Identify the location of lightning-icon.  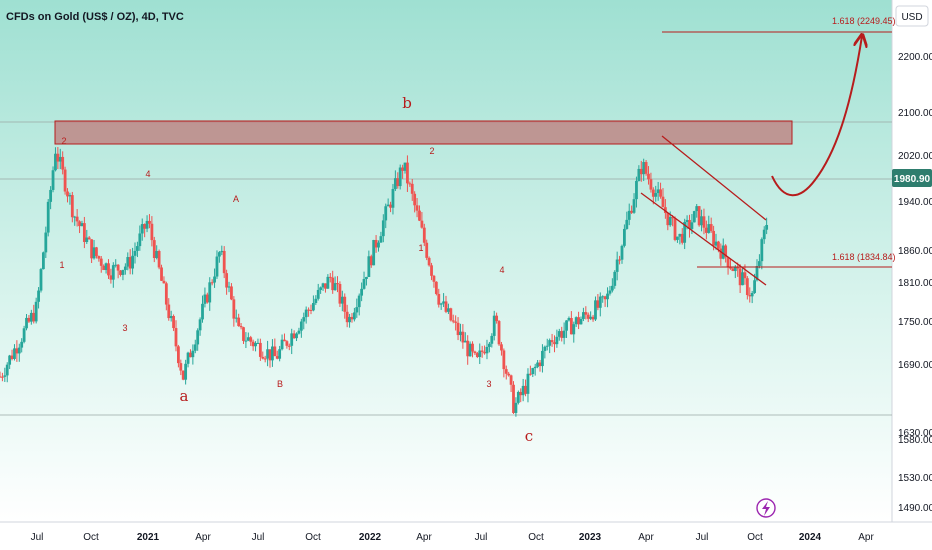
(766, 508).